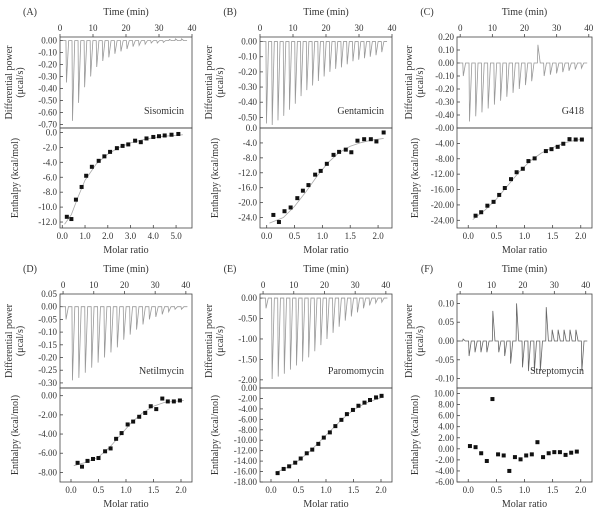 This screenshot has width=605, height=517. Describe the element at coordinates (131, 236) in the screenshot. I see `molar-tick-label: 3.0` at that location.